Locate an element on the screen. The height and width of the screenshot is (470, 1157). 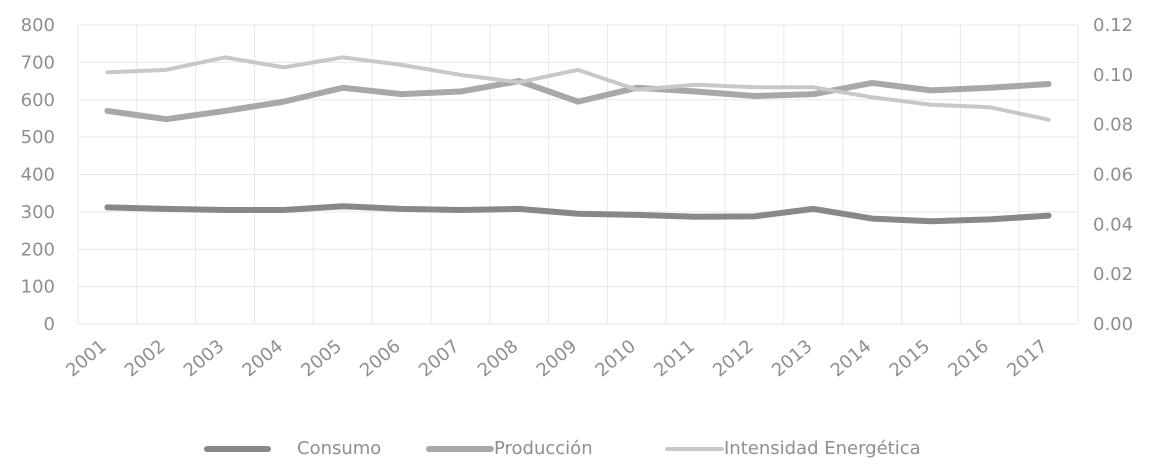
y-axis-right-tick-label: 0.00 is located at coordinates (1113, 324).